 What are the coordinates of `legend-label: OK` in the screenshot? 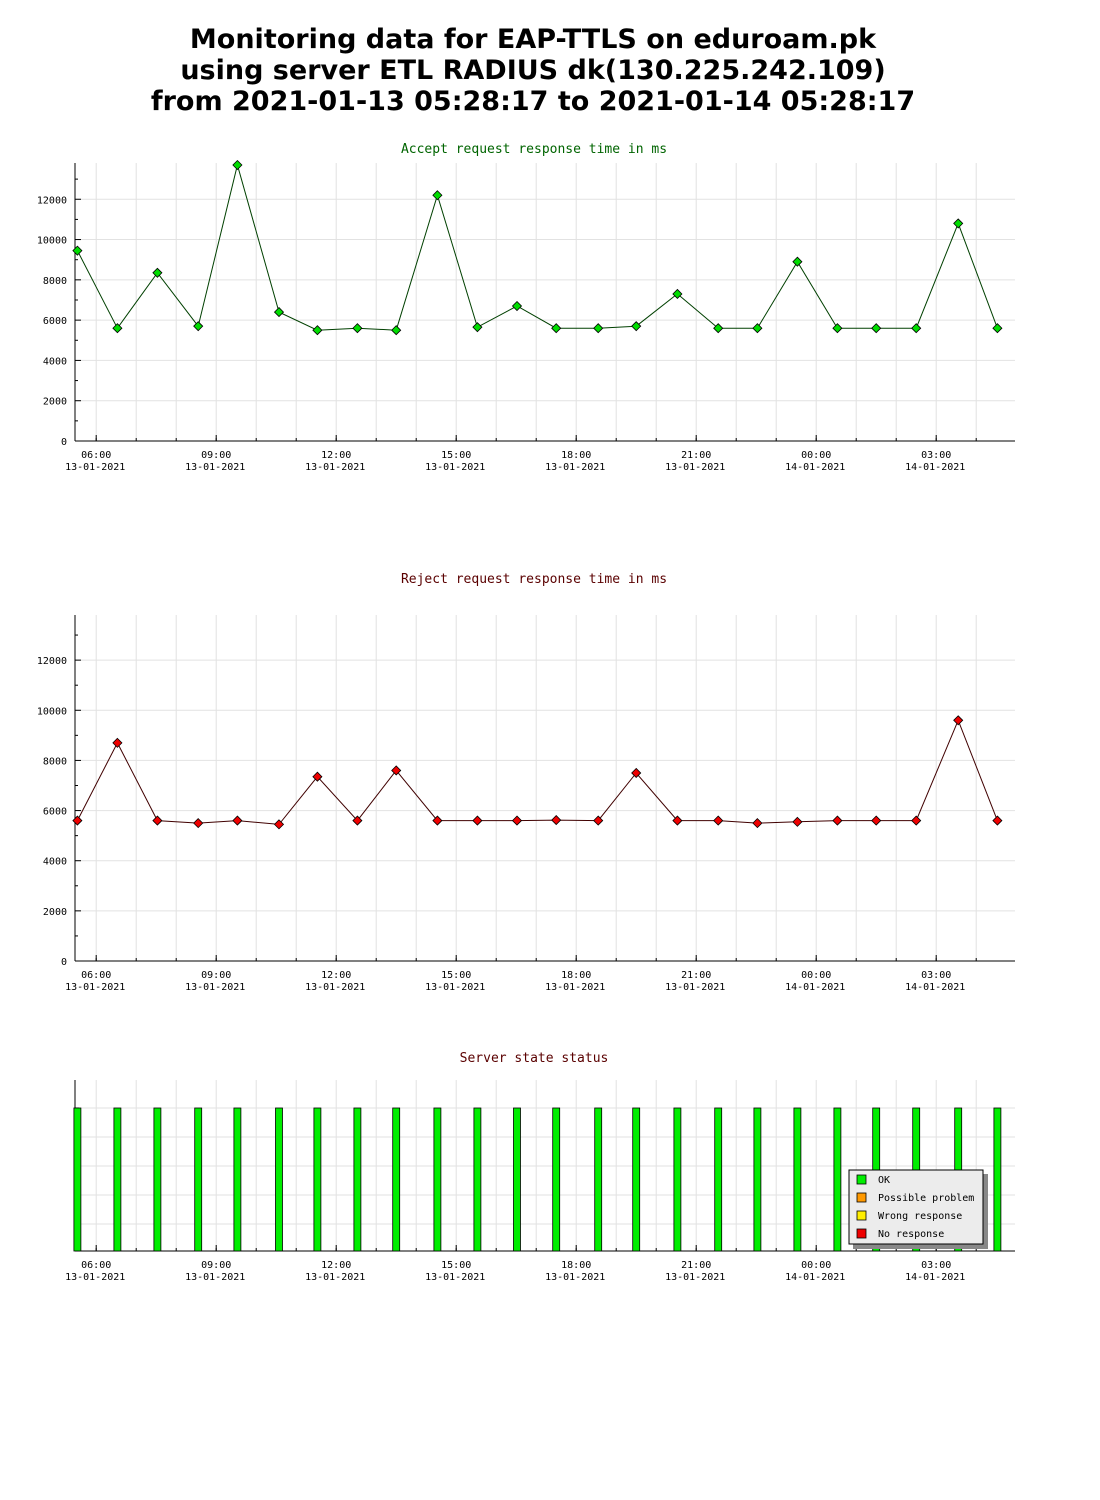 It's located at (884, 1180).